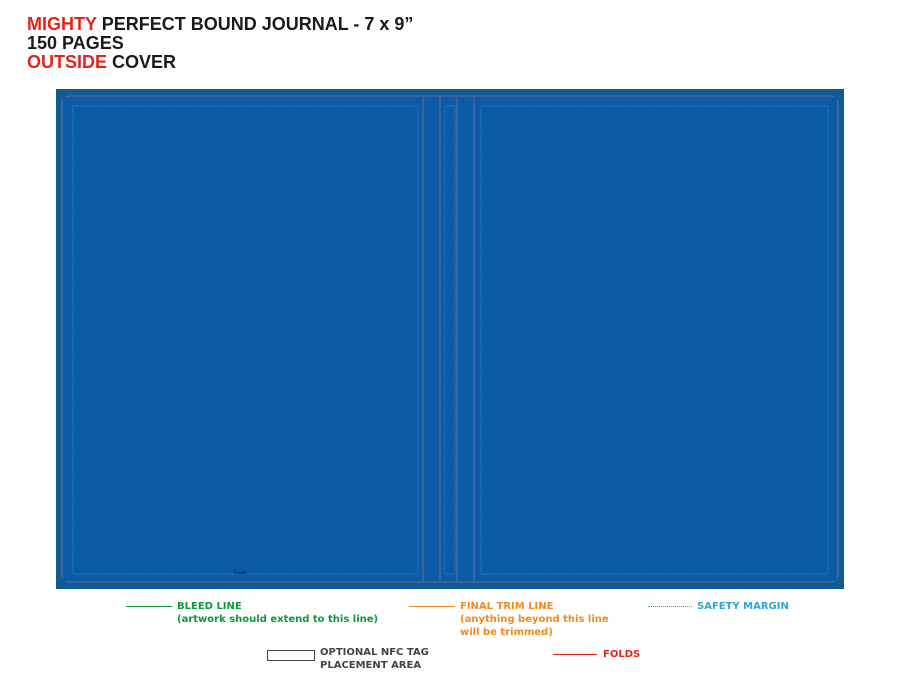 The image size is (900, 675). I want to click on trim-line-sample, so click(432, 606).